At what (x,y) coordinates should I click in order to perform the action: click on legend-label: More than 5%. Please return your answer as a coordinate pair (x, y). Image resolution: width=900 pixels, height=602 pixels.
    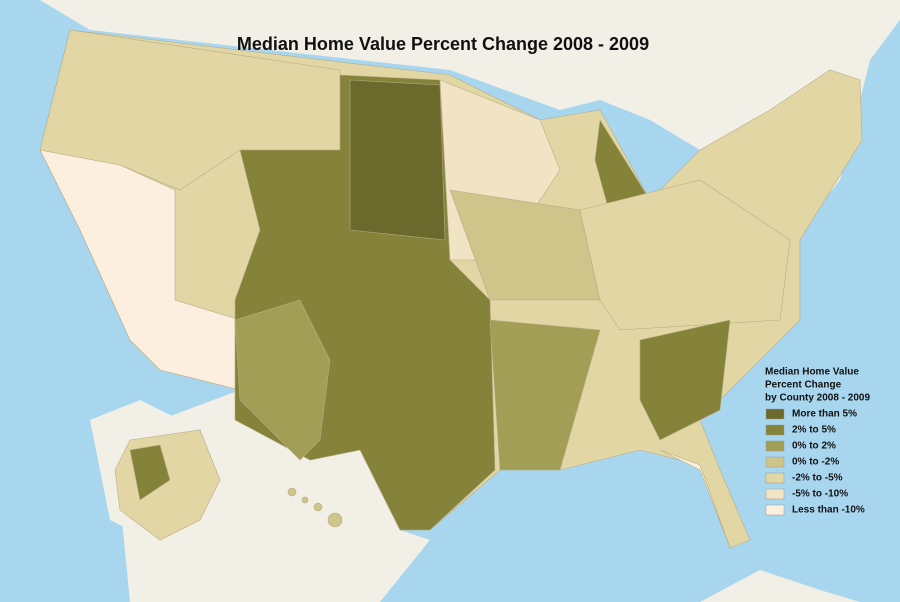
    Looking at the image, I should click on (824, 414).